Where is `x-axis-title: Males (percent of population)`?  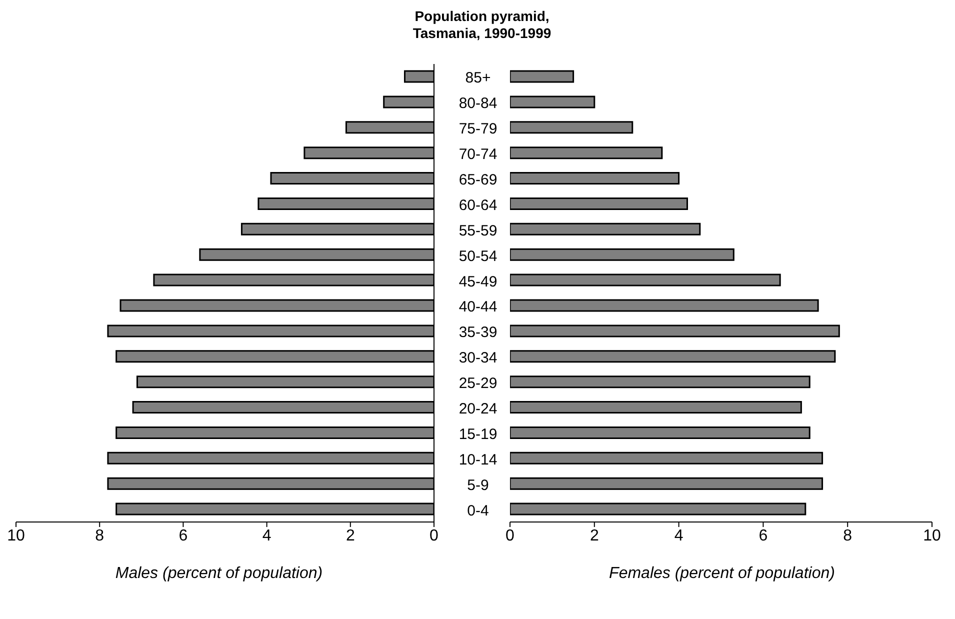
x-axis-title: Males (percent of population) is located at coordinates (219, 574).